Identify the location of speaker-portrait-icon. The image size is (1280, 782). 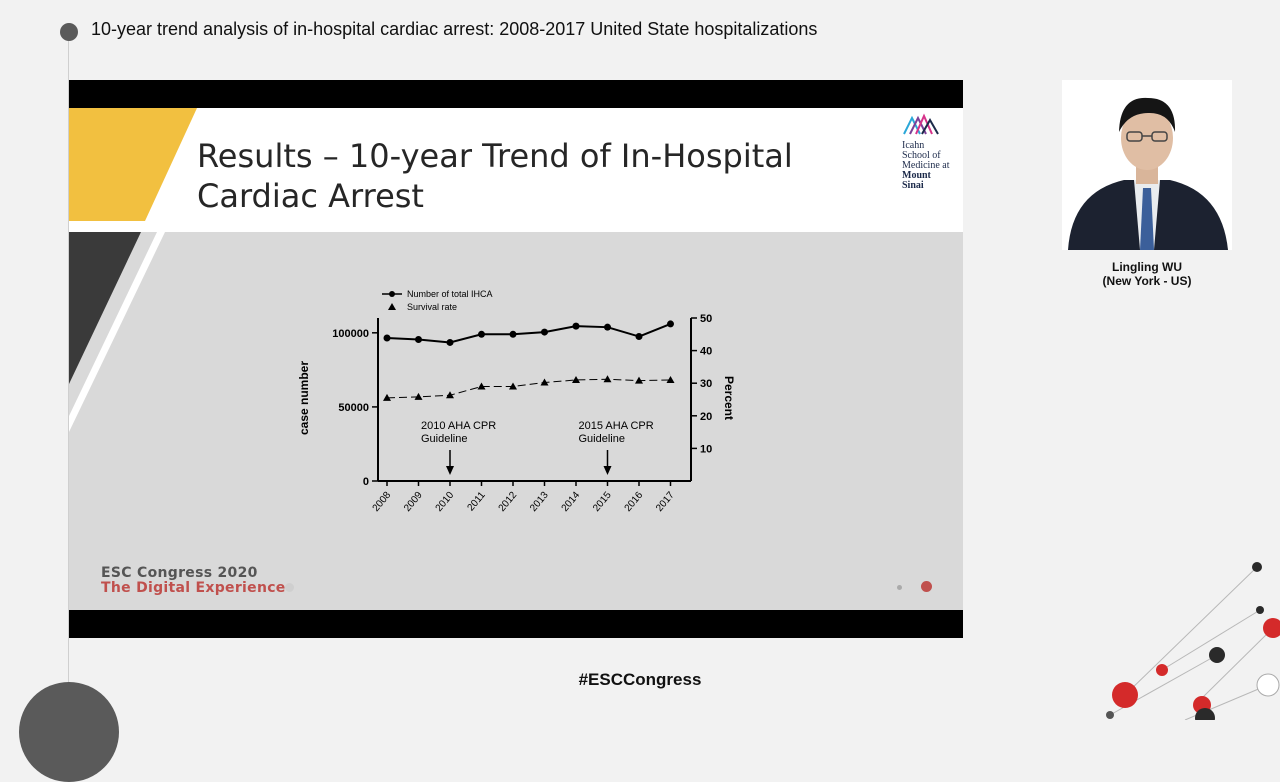
(1147, 165).